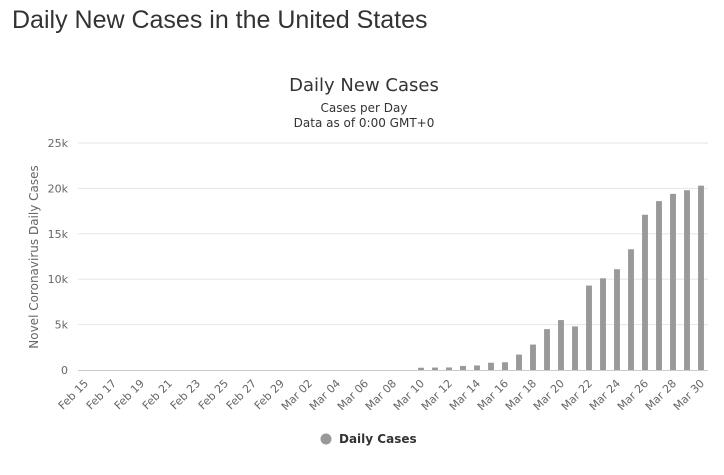 The image size is (724, 475). Describe the element at coordinates (326, 439) in the screenshot. I see `legend-marker` at that location.